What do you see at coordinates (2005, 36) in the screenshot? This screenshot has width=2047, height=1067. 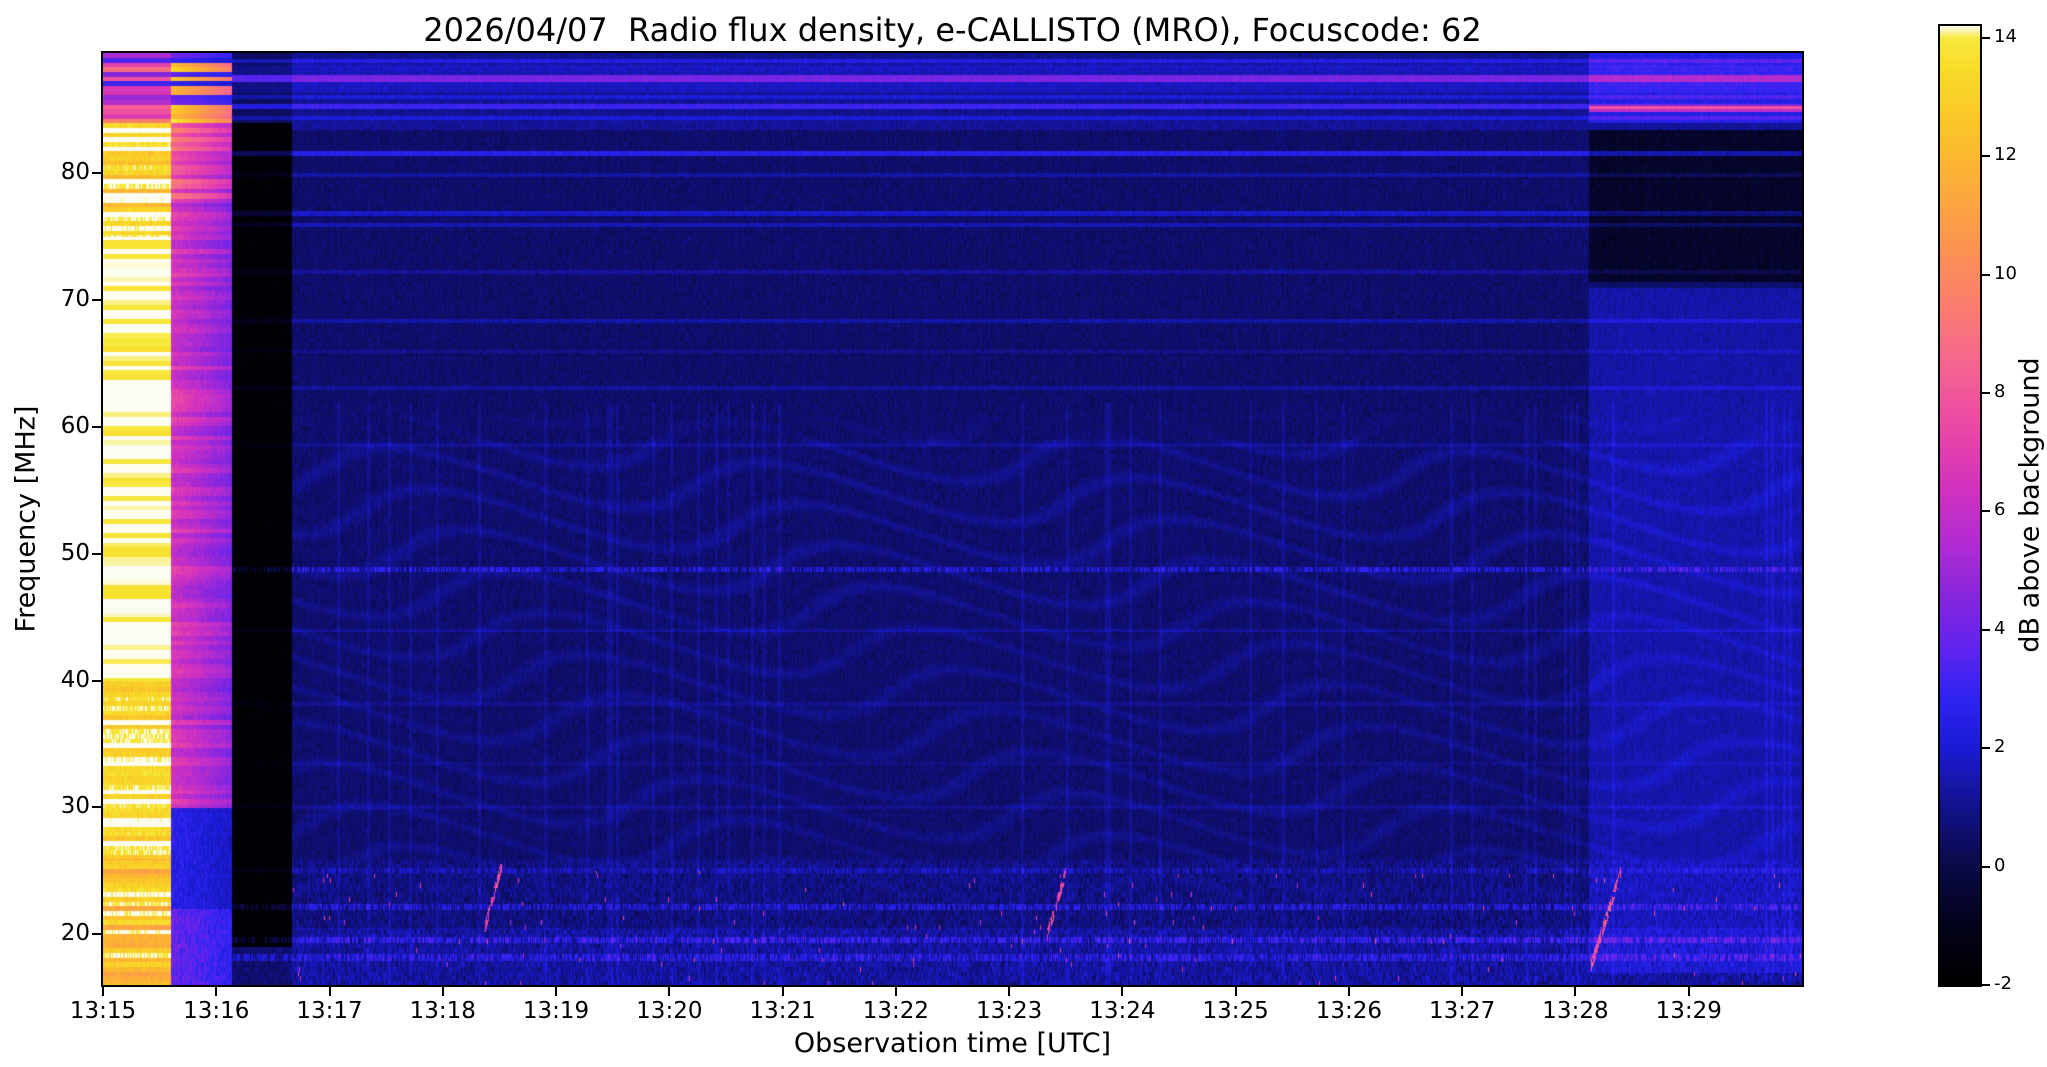 I see `colorbar-tick-label: 14` at bounding box center [2005, 36].